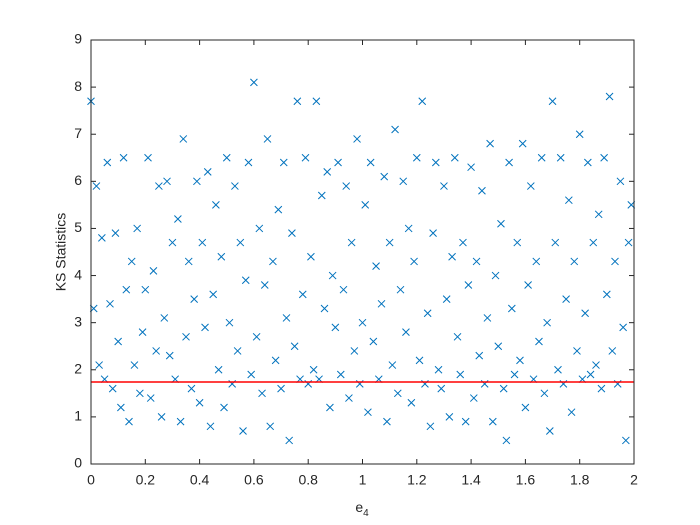 Image resolution: width=700 pixels, height=525 pixels. I want to click on x-tick-label: 2, so click(634, 480).